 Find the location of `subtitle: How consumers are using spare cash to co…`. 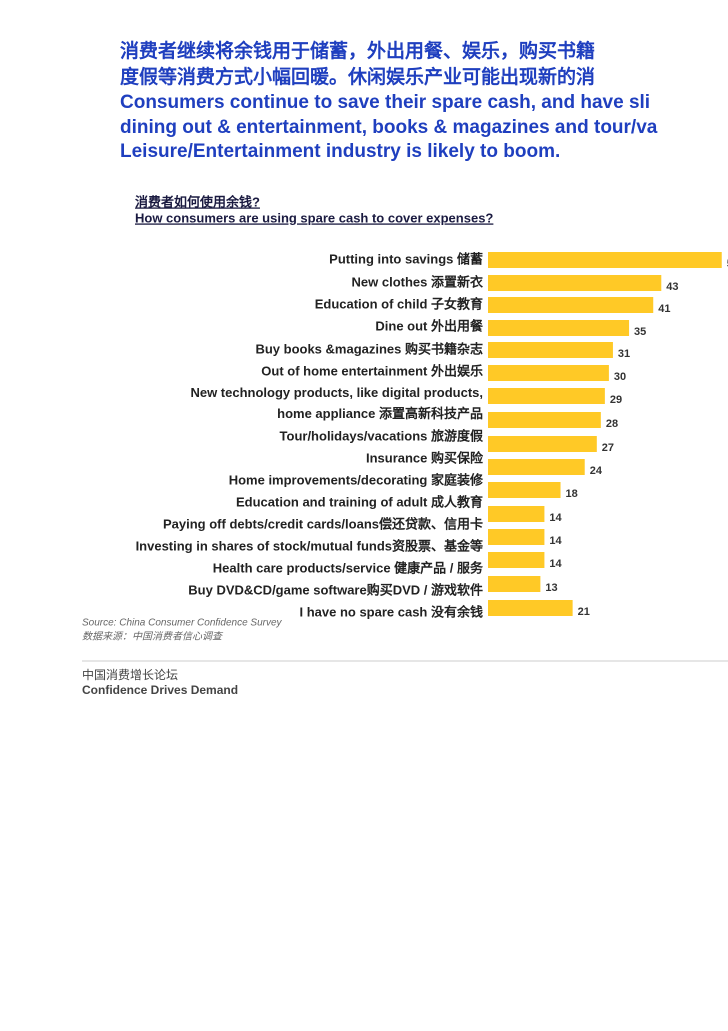

subtitle: How consumers are using spare cash to co… is located at coordinates (314, 217).